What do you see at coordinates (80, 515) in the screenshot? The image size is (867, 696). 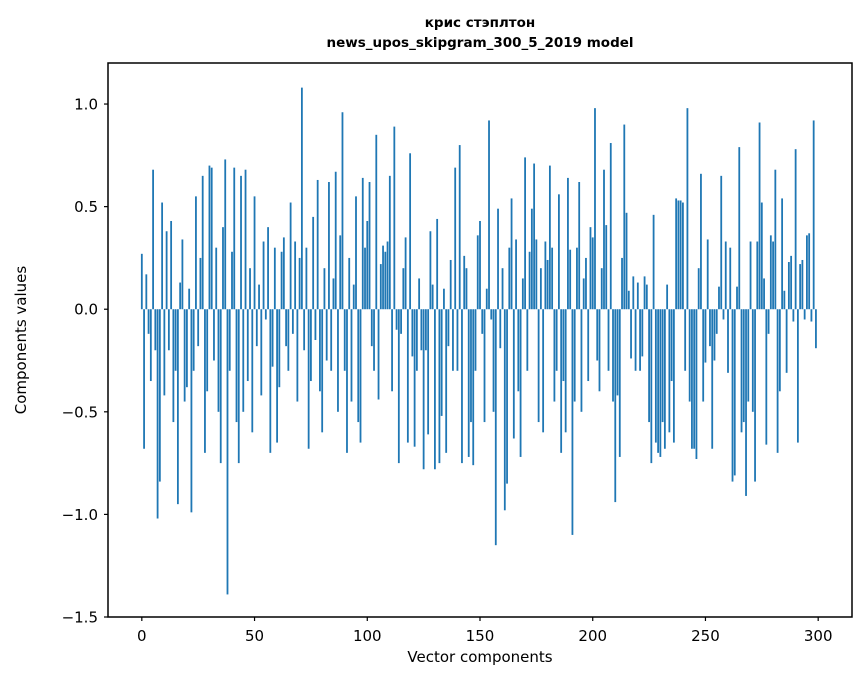 I see `y-tick-label: −1.0` at bounding box center [80, 515].